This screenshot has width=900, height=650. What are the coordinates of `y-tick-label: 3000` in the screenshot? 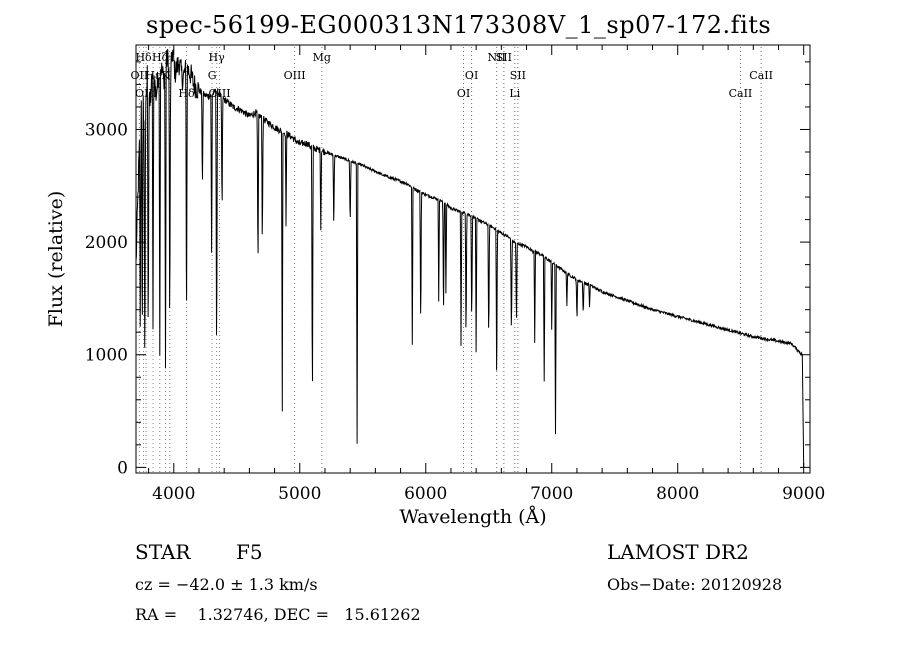 It's located at (106, 130).